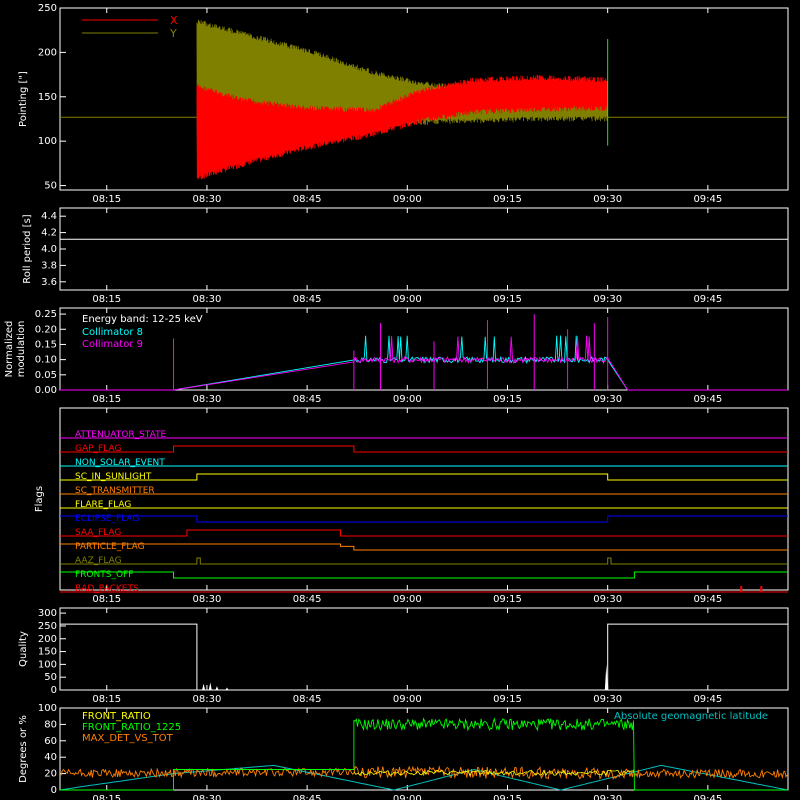 Image resolution: width=800 pixels, height=800 pixels. I want to click on flag-label-non_solar_event: NON_SOLAR_EVENT, so click(120, 463).